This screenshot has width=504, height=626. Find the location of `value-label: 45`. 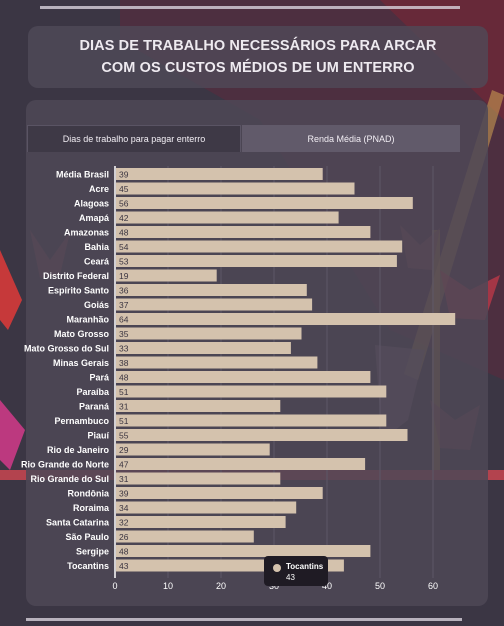

value-label: 45 is located at coordinates (124, 189).